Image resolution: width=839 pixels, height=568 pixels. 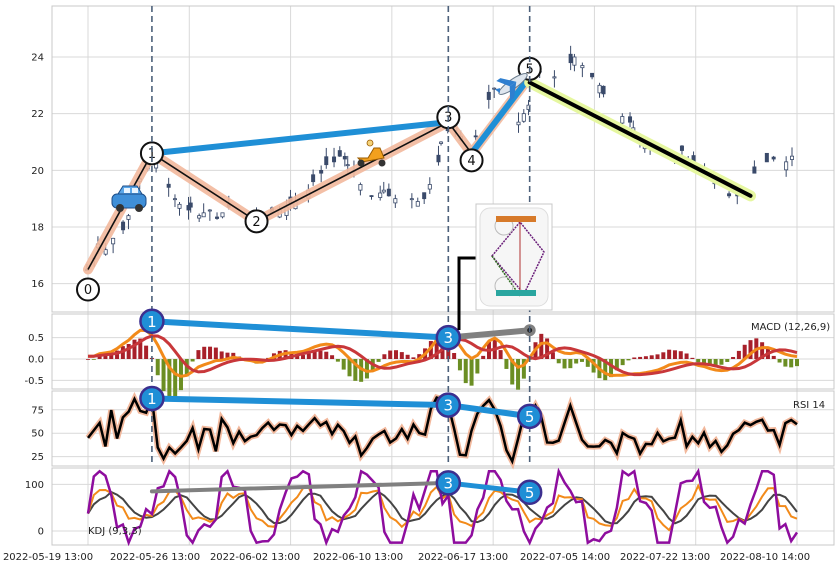 What do you see at coordinates (127, 190) in the screenshot?
I see `car-window` at bounding box center [127, 190].